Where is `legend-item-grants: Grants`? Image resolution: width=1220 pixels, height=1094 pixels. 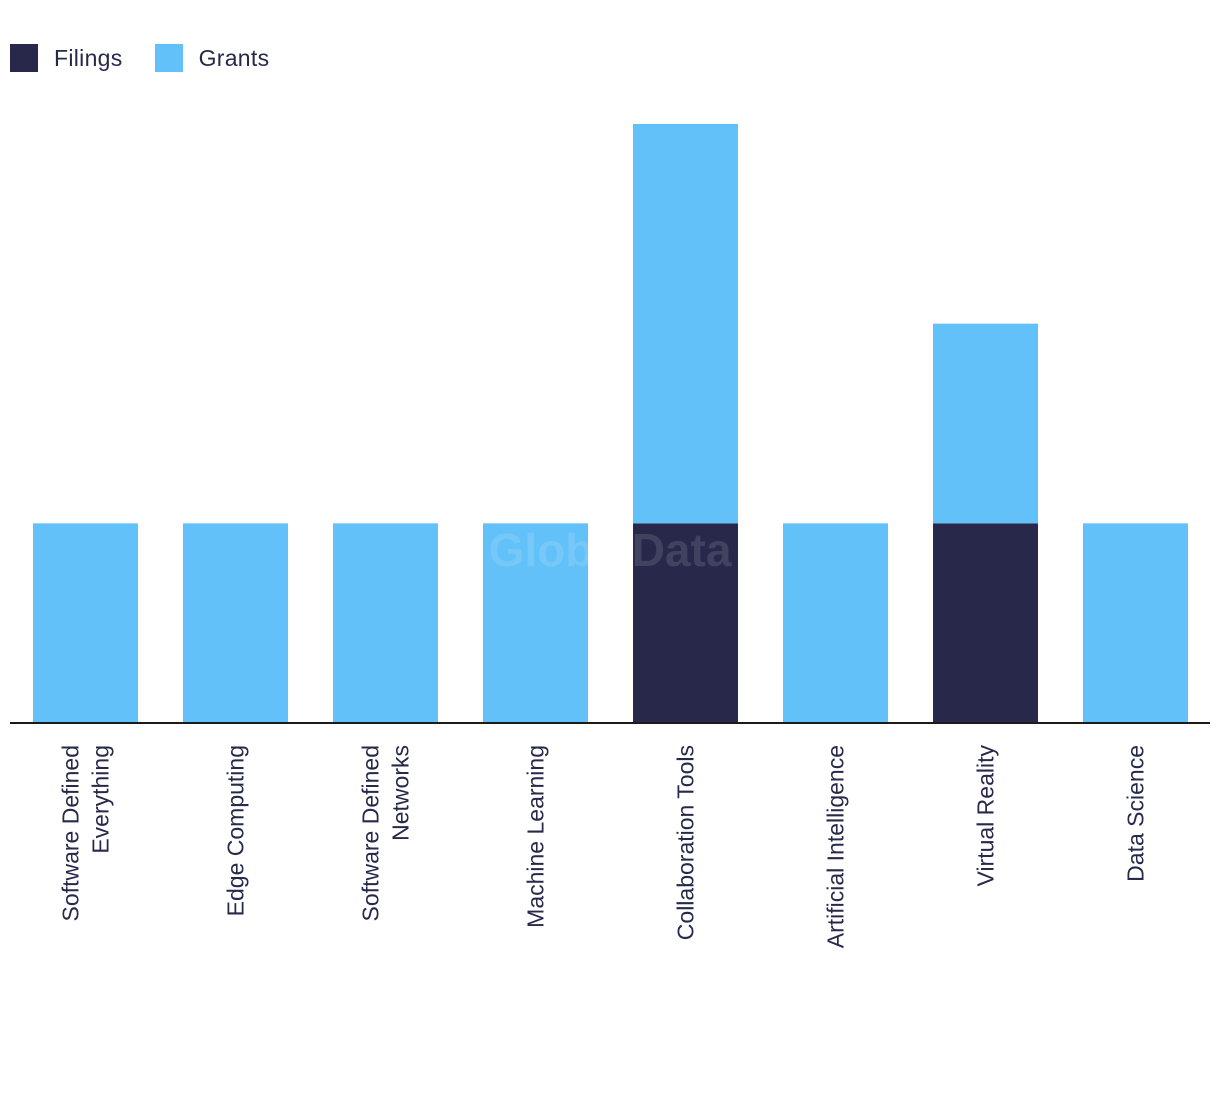 legend-item-grants: Grants is located at coordinates (212, 58).